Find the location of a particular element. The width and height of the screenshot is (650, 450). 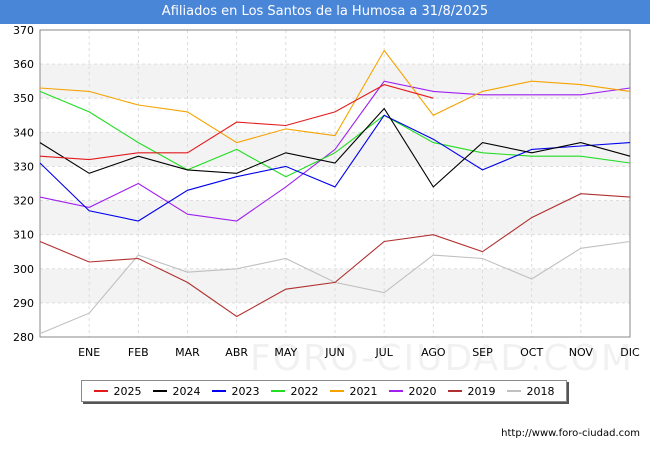

legend-label: 2019 is located at coordinates (481, 391).